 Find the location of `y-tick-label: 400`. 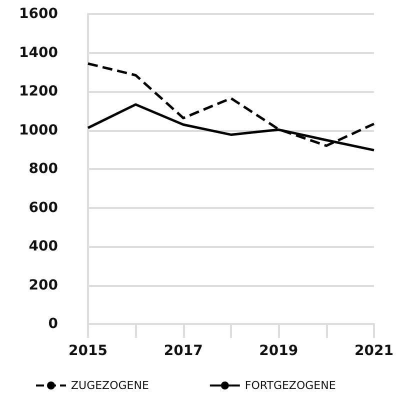

y-tick-label: 400 is located at coordinates (43, 246).